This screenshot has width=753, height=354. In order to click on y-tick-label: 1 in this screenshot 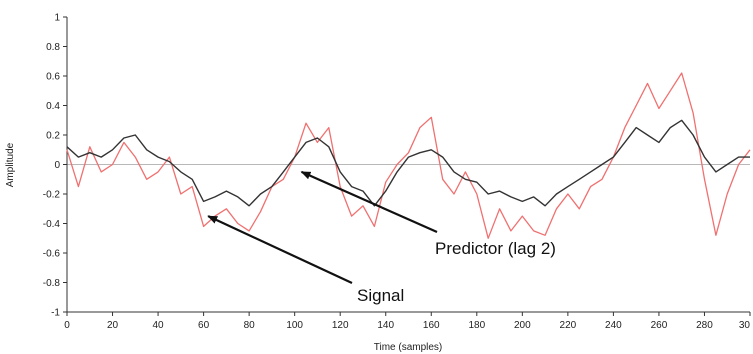, I will do `click(57, 18)`.